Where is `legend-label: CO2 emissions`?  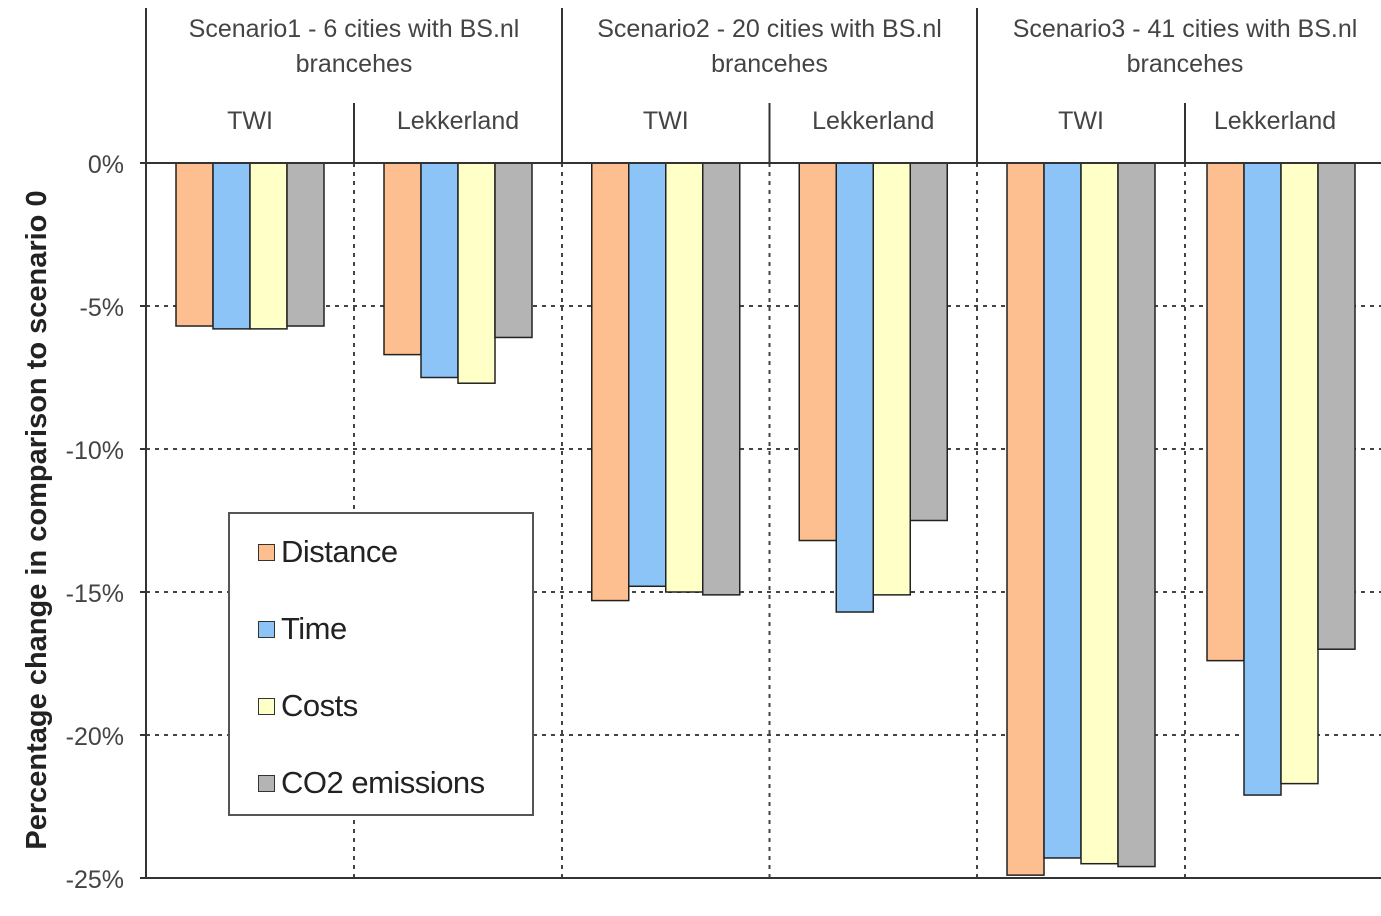 legend-label: CO2 emissions is located at coordinates (383, 782).